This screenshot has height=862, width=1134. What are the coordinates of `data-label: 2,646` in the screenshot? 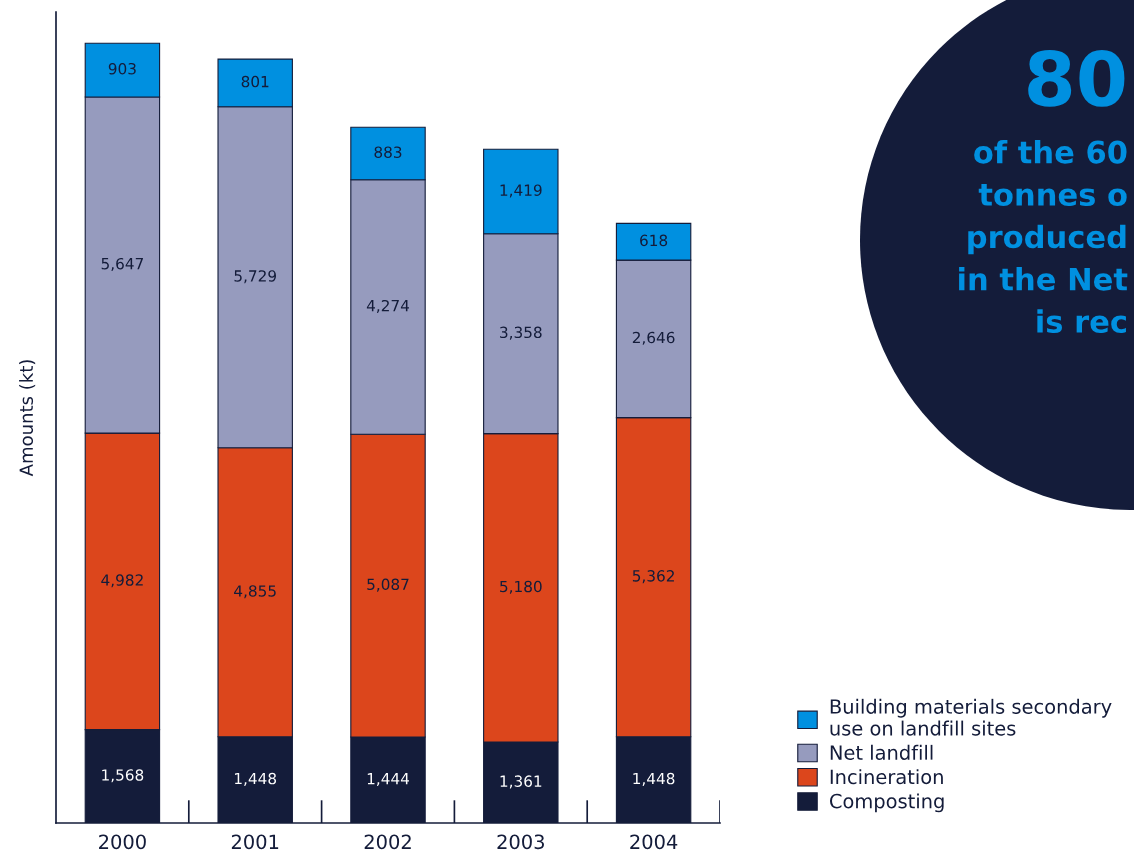 It's located at (653, 338).